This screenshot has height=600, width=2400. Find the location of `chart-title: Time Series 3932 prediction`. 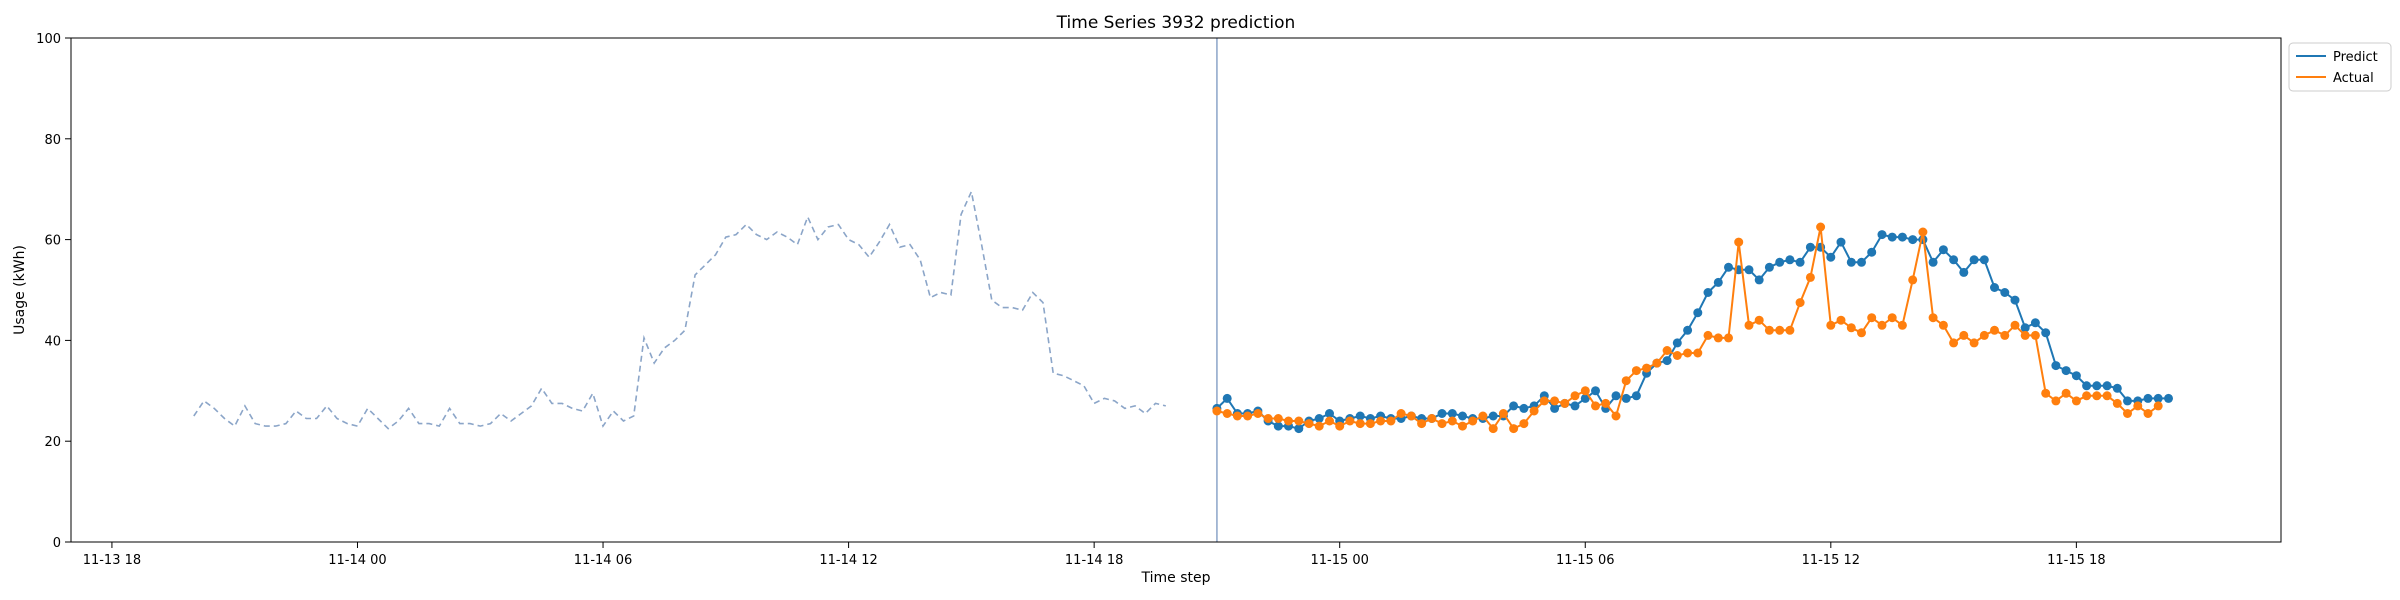

chart-title: Time Series 3932 prediction is located at coordinates (1176, 23).